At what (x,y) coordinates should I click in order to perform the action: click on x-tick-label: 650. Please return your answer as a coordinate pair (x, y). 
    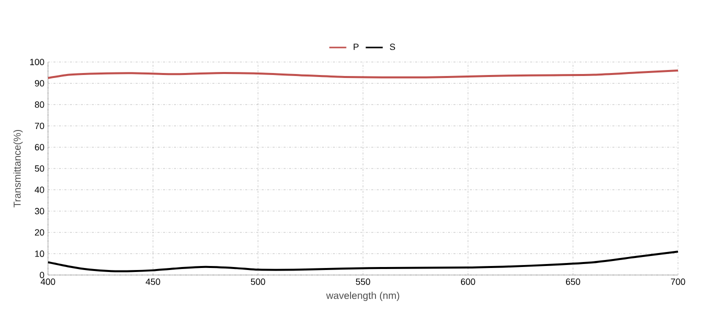
    Looking at the image, I should click on (573, 281).